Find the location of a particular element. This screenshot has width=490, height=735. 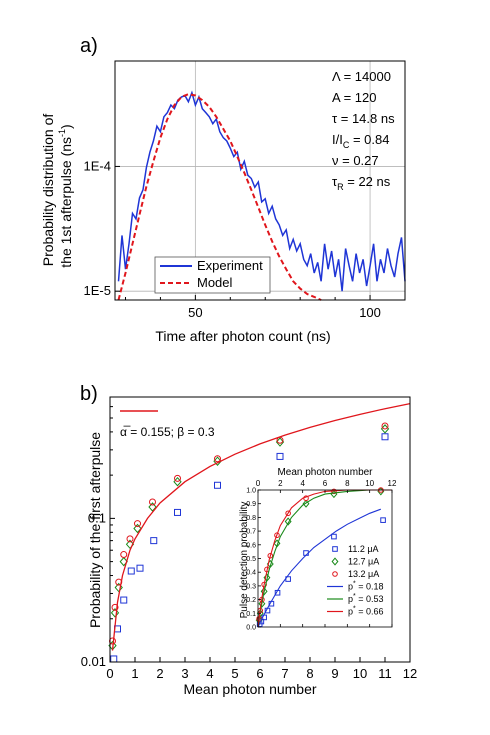

inset-legend-label: p* = 0.53 is located at coordinates (366, 598).